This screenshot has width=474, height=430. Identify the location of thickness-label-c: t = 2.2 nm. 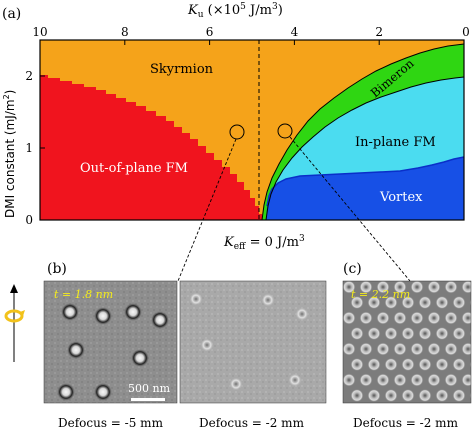
(380, 294).